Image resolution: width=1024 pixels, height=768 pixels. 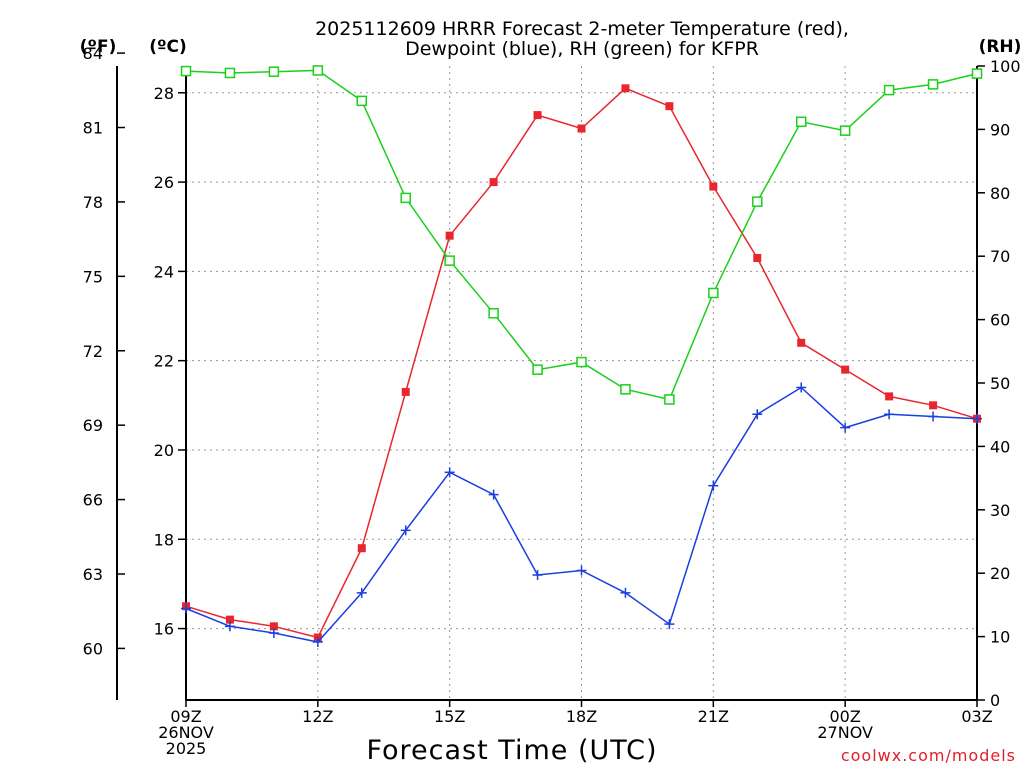 What do you see at coordinates (164, 539) in the screenshot?
I see `celsius-tick-label: 18` at bounding box center [164, 539].